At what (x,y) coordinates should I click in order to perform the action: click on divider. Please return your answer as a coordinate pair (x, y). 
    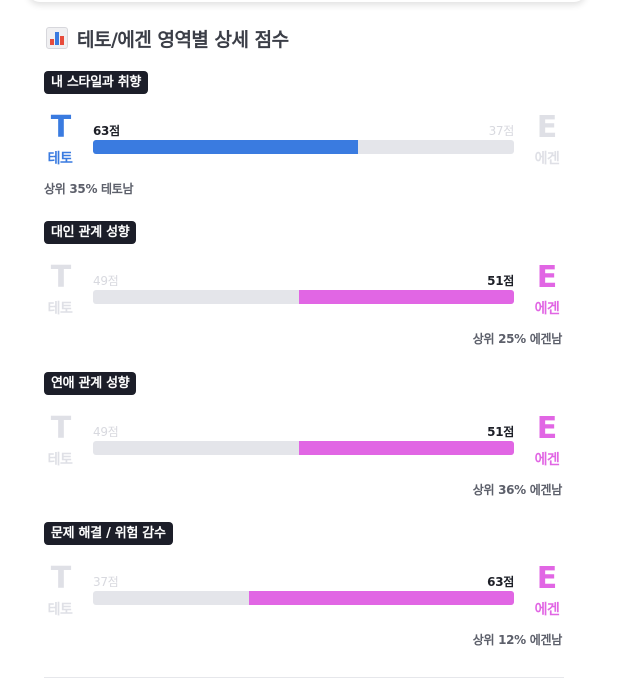
    Looking at the image, I should click on (304, 677).